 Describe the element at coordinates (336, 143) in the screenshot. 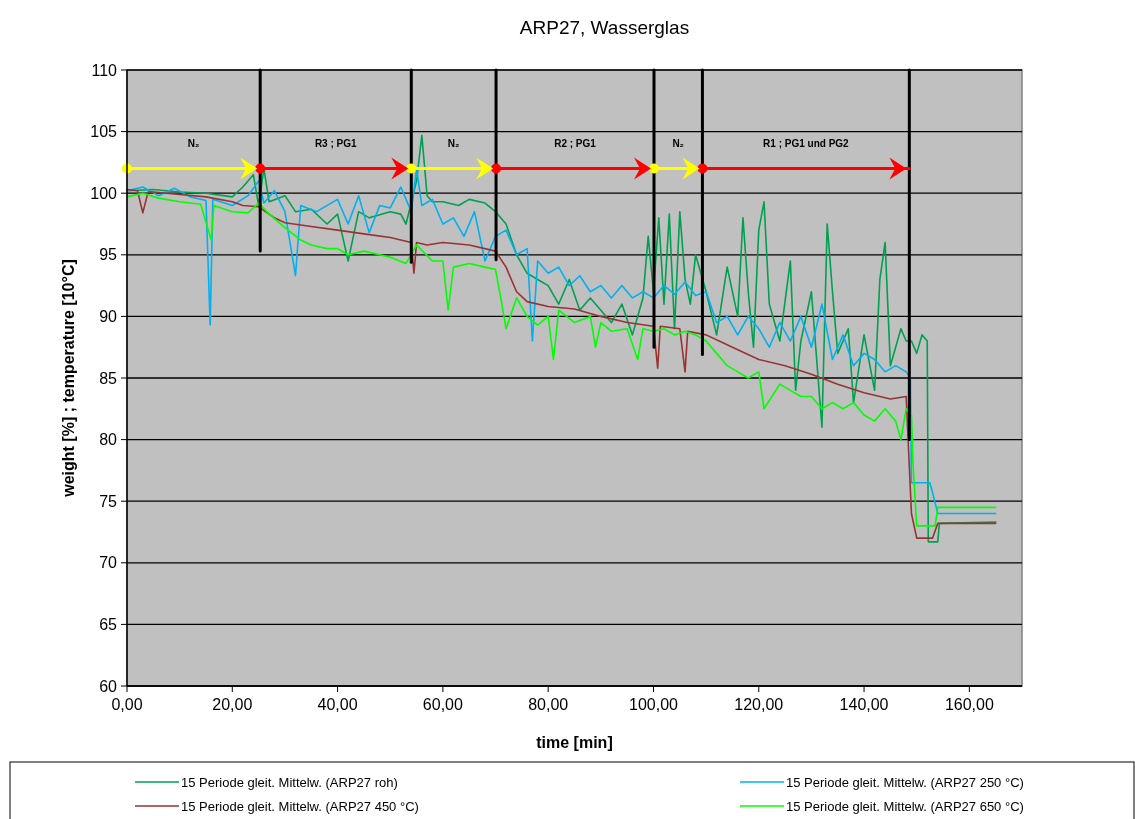

I see `annotation: R3 ; PG1` at that location.